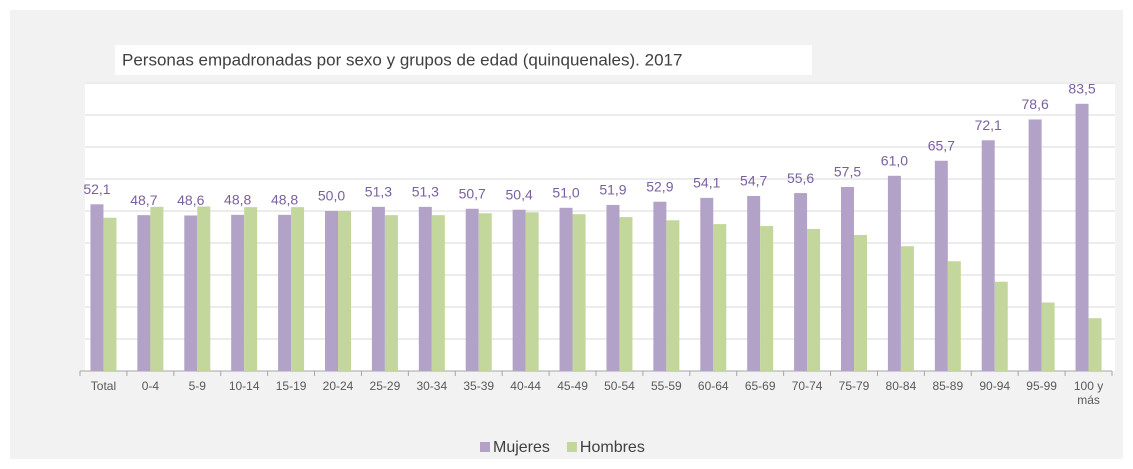 The image size is (1133, 469). What do you see at coordinates (151, 386) in the screenshot?
I see `x-tick-label: 0-4` at bounding box center [151, 386].